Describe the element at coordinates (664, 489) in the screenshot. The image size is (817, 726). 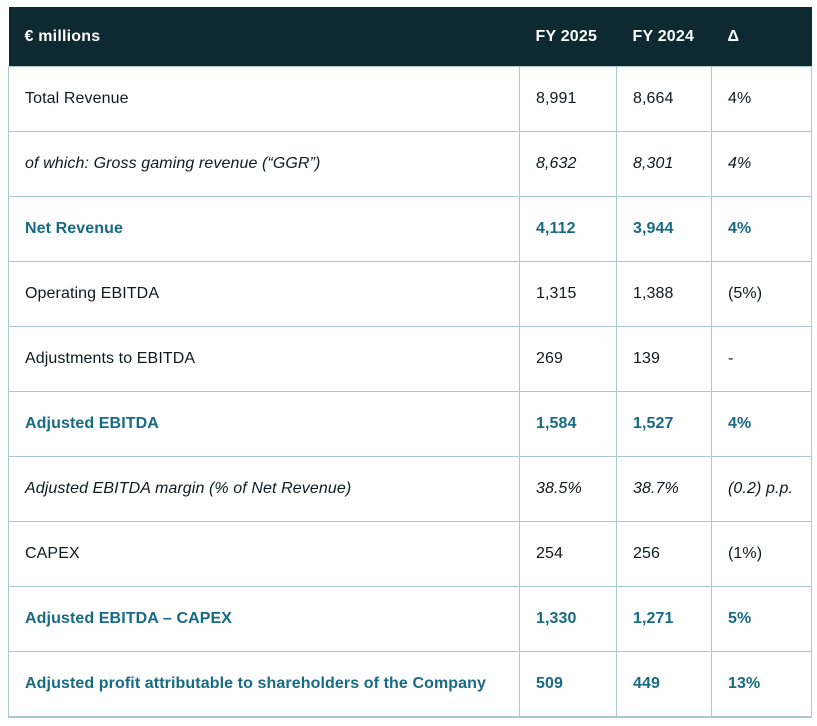
I see `fy2024-value: 38.7%` at that location.